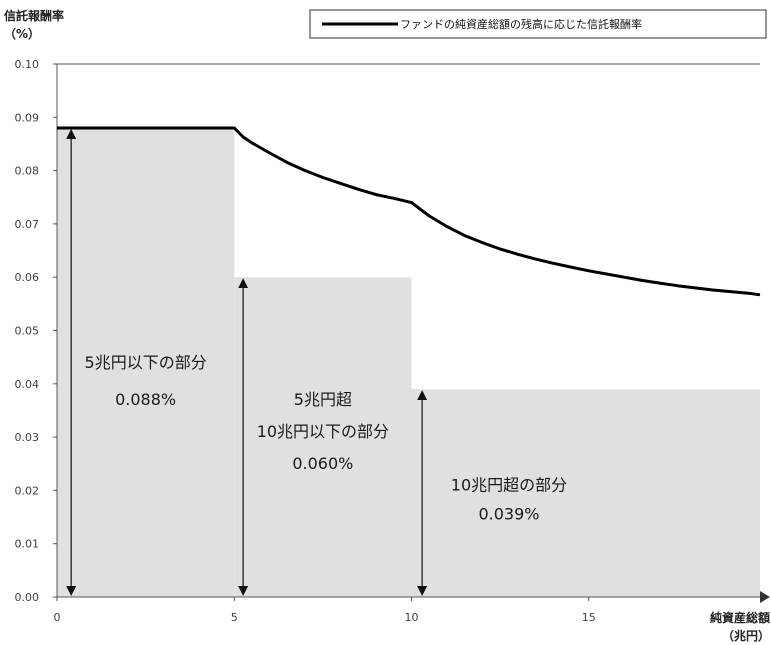 This screenshot has height=645, width=771. Describe the element at coordinates (27, 597) in the screenshot. I see `y-tick-label: 0.00` at that location.